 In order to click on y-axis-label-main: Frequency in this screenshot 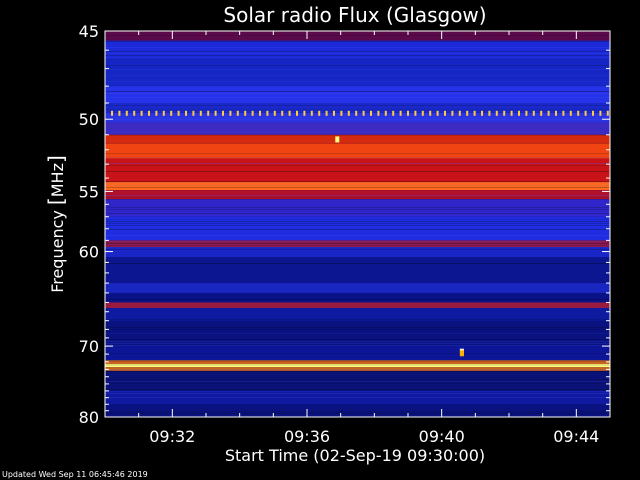, I will do `click(57, 249)`.